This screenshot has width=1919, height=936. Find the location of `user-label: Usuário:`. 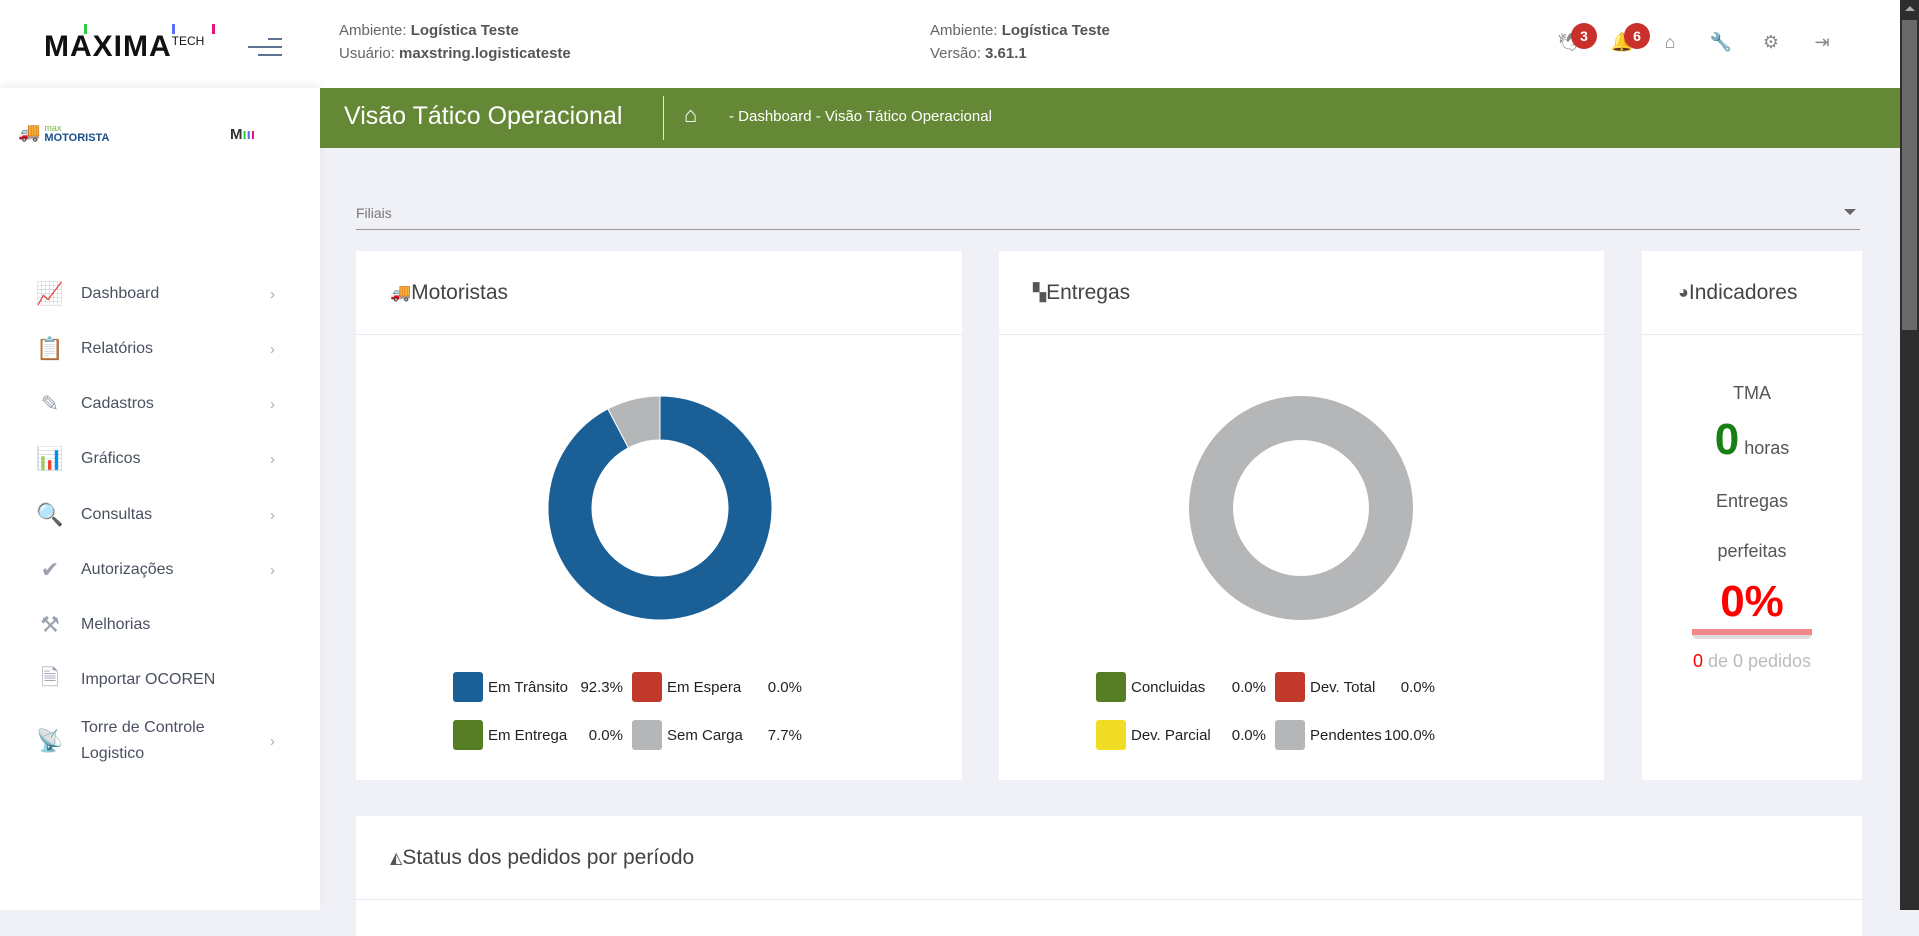

user-label: Usuário: is located at coordinates (367, 53).